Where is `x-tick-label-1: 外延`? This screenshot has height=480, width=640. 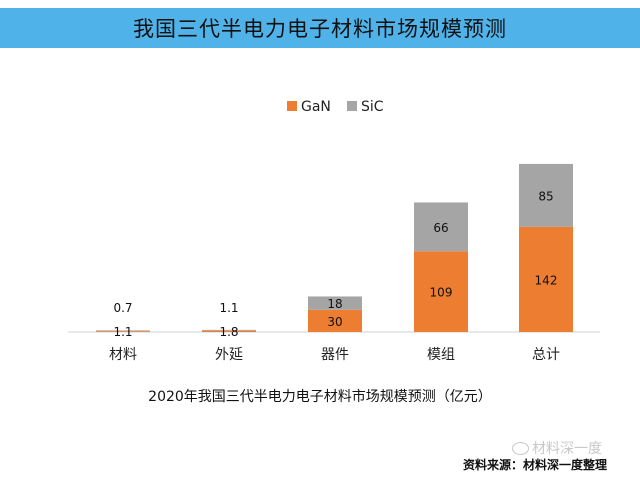
x-tick-label-1: 外延 is located at coordinates (229, 355).